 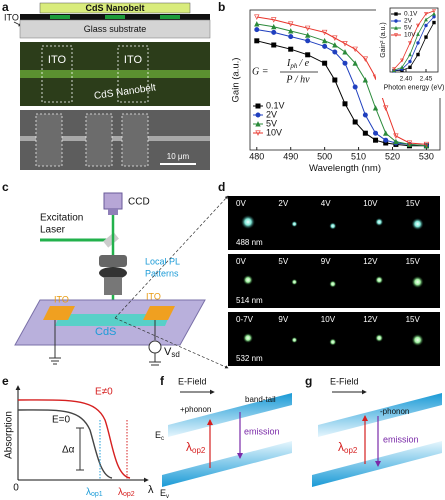 I want to click on curve-zero, so click(x=65, y=444).